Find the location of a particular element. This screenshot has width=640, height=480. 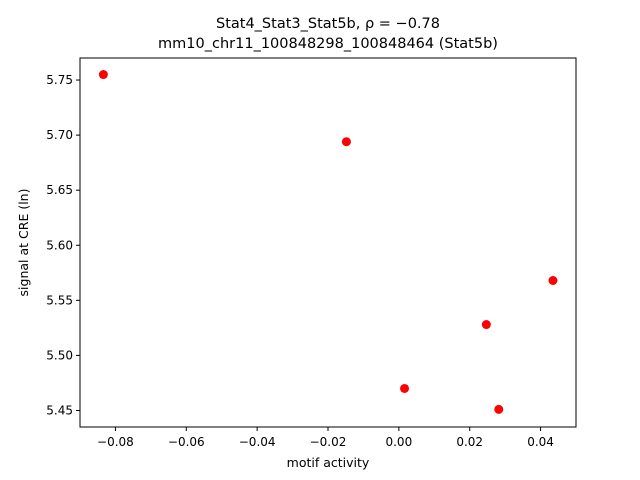

y-tick-label: 5.60 is located at coordinates (59, 245).